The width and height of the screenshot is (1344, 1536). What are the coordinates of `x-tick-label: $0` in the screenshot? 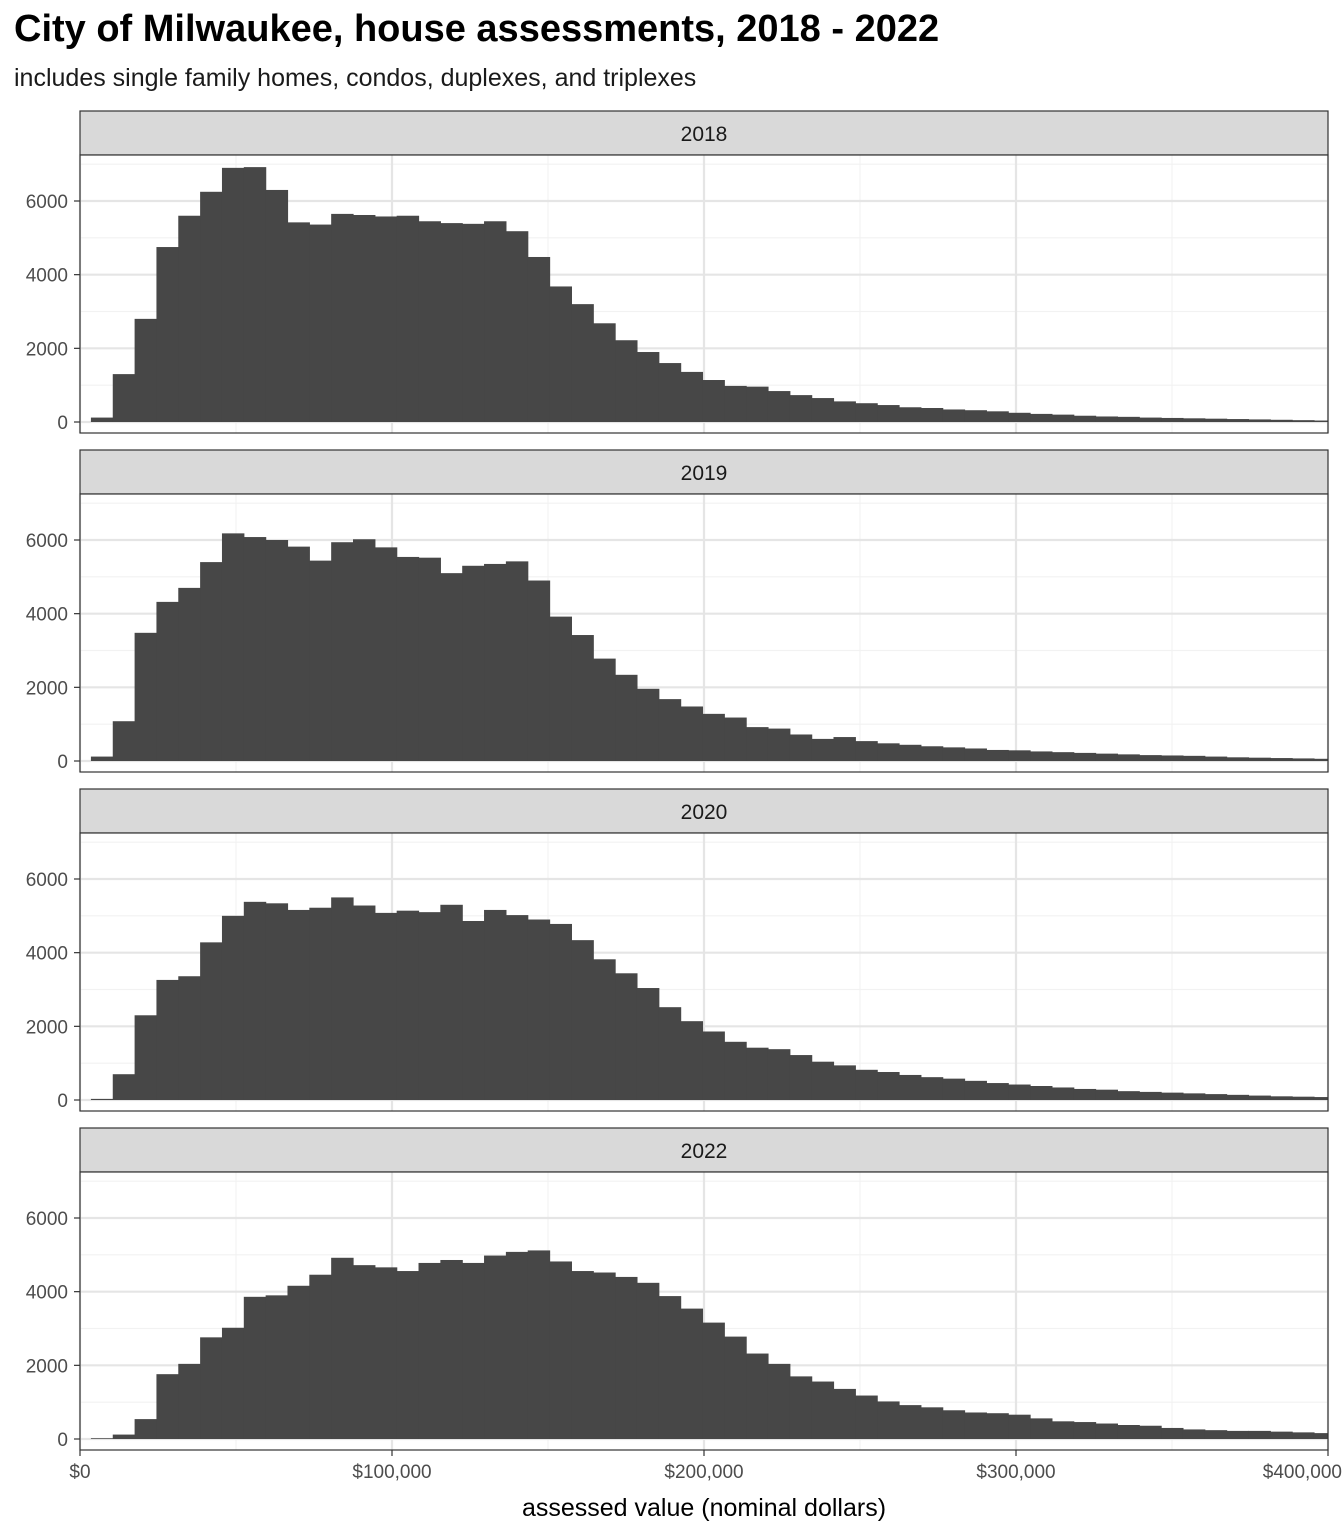 It's located at (79, 1472).